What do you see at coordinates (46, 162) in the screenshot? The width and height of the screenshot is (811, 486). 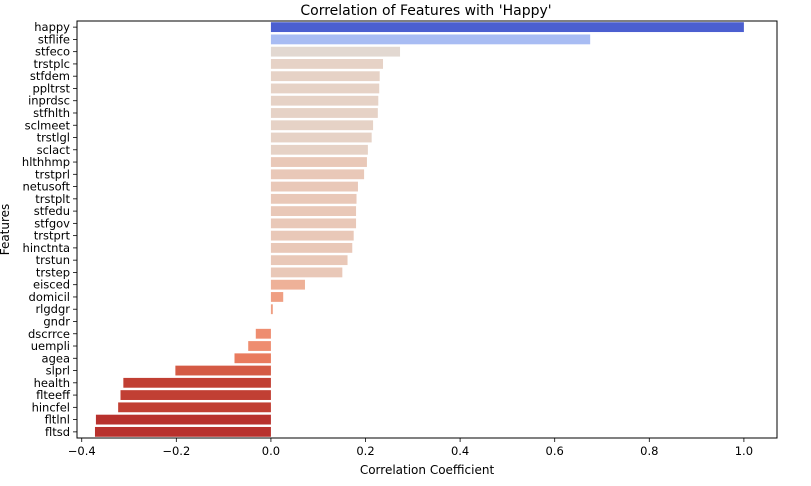 I see `y-tick-label-hlthhmp: hlthhmp` at bounding box center [46, 162].